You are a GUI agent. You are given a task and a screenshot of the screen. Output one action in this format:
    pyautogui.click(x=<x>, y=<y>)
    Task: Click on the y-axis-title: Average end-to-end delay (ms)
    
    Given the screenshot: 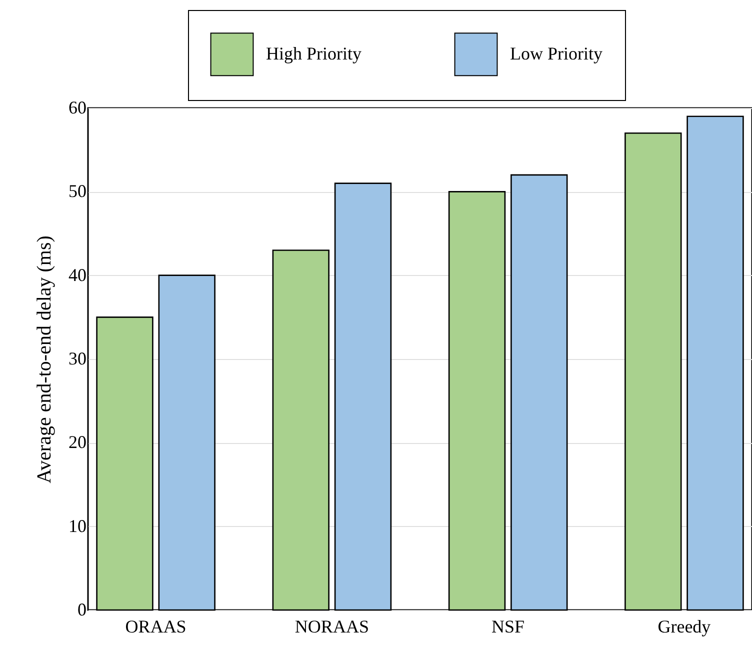 What is the action you would take?
    pyautogui.click(x=45, y=360)
    